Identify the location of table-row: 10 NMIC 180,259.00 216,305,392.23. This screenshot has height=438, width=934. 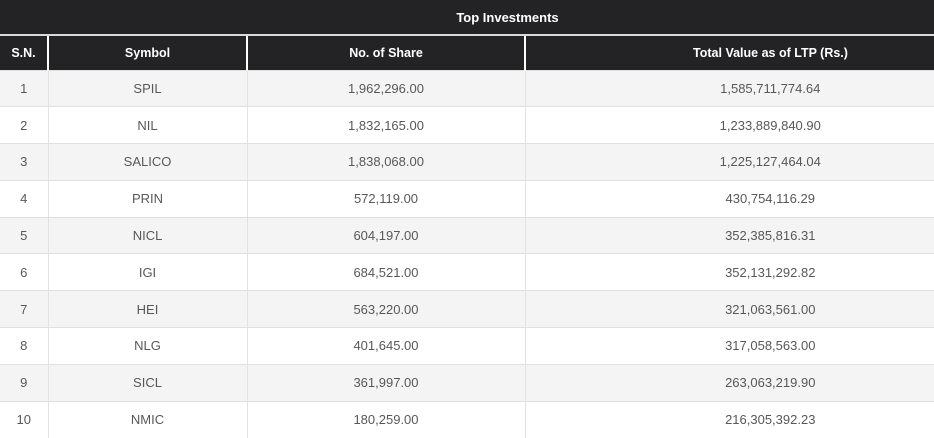
(467, 419).